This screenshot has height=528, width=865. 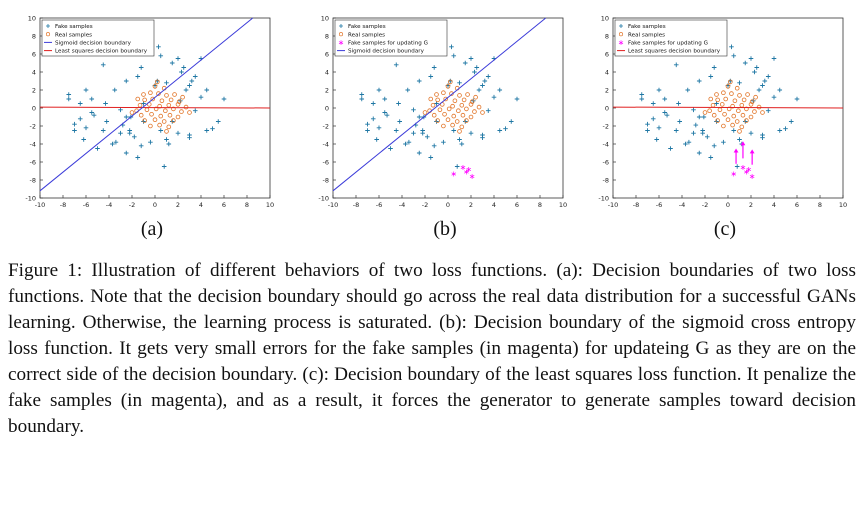 What do you see at coordinates (86, 205) in the screenshot?
I see `x-tick-label: -6` at bounding box center [86, 205].